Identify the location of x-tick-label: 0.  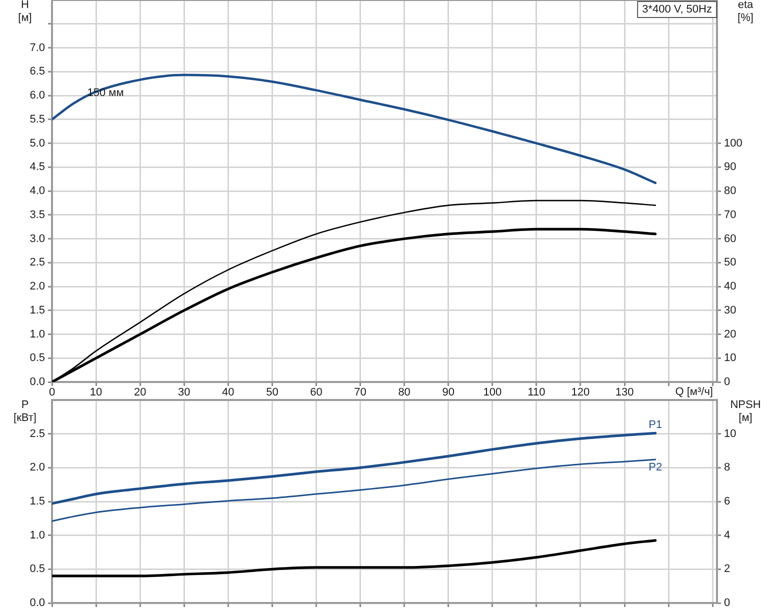
(52, 392).